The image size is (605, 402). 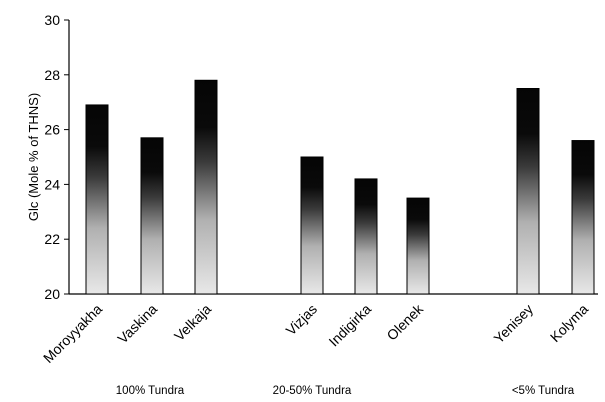 What do you see at coordinates (543, 391) in the screenshot?
I see `group-label: <5% Tundra` at bounding box center [543, 391].